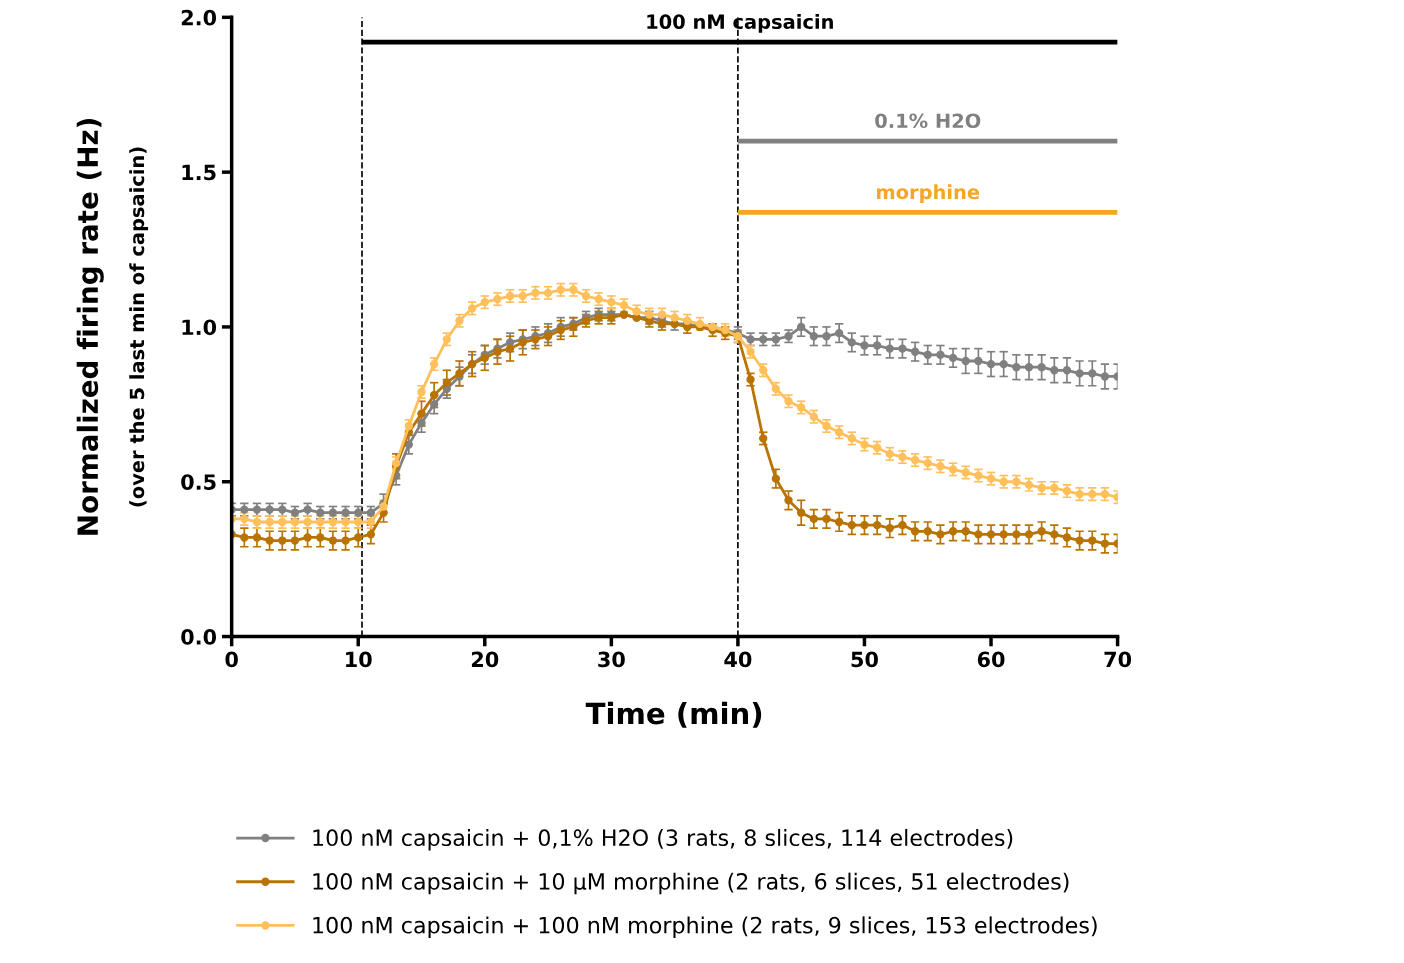 The height and width of the screenshot is (963, 1404). What do you see at coordinates (199, 172) in the screenshot?
I see `y-tick-label: 1.5` at bounding box center [199, 172].